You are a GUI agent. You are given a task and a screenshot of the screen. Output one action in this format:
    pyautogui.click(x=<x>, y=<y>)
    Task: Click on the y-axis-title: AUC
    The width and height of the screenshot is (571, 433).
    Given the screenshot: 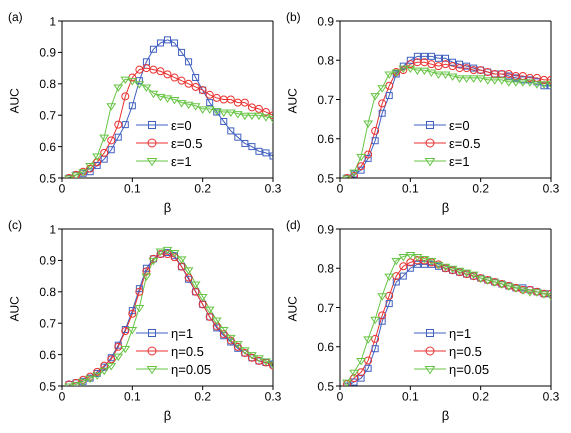 What is the action you would take?
    pyautogui.click(x=14, y=309)
    